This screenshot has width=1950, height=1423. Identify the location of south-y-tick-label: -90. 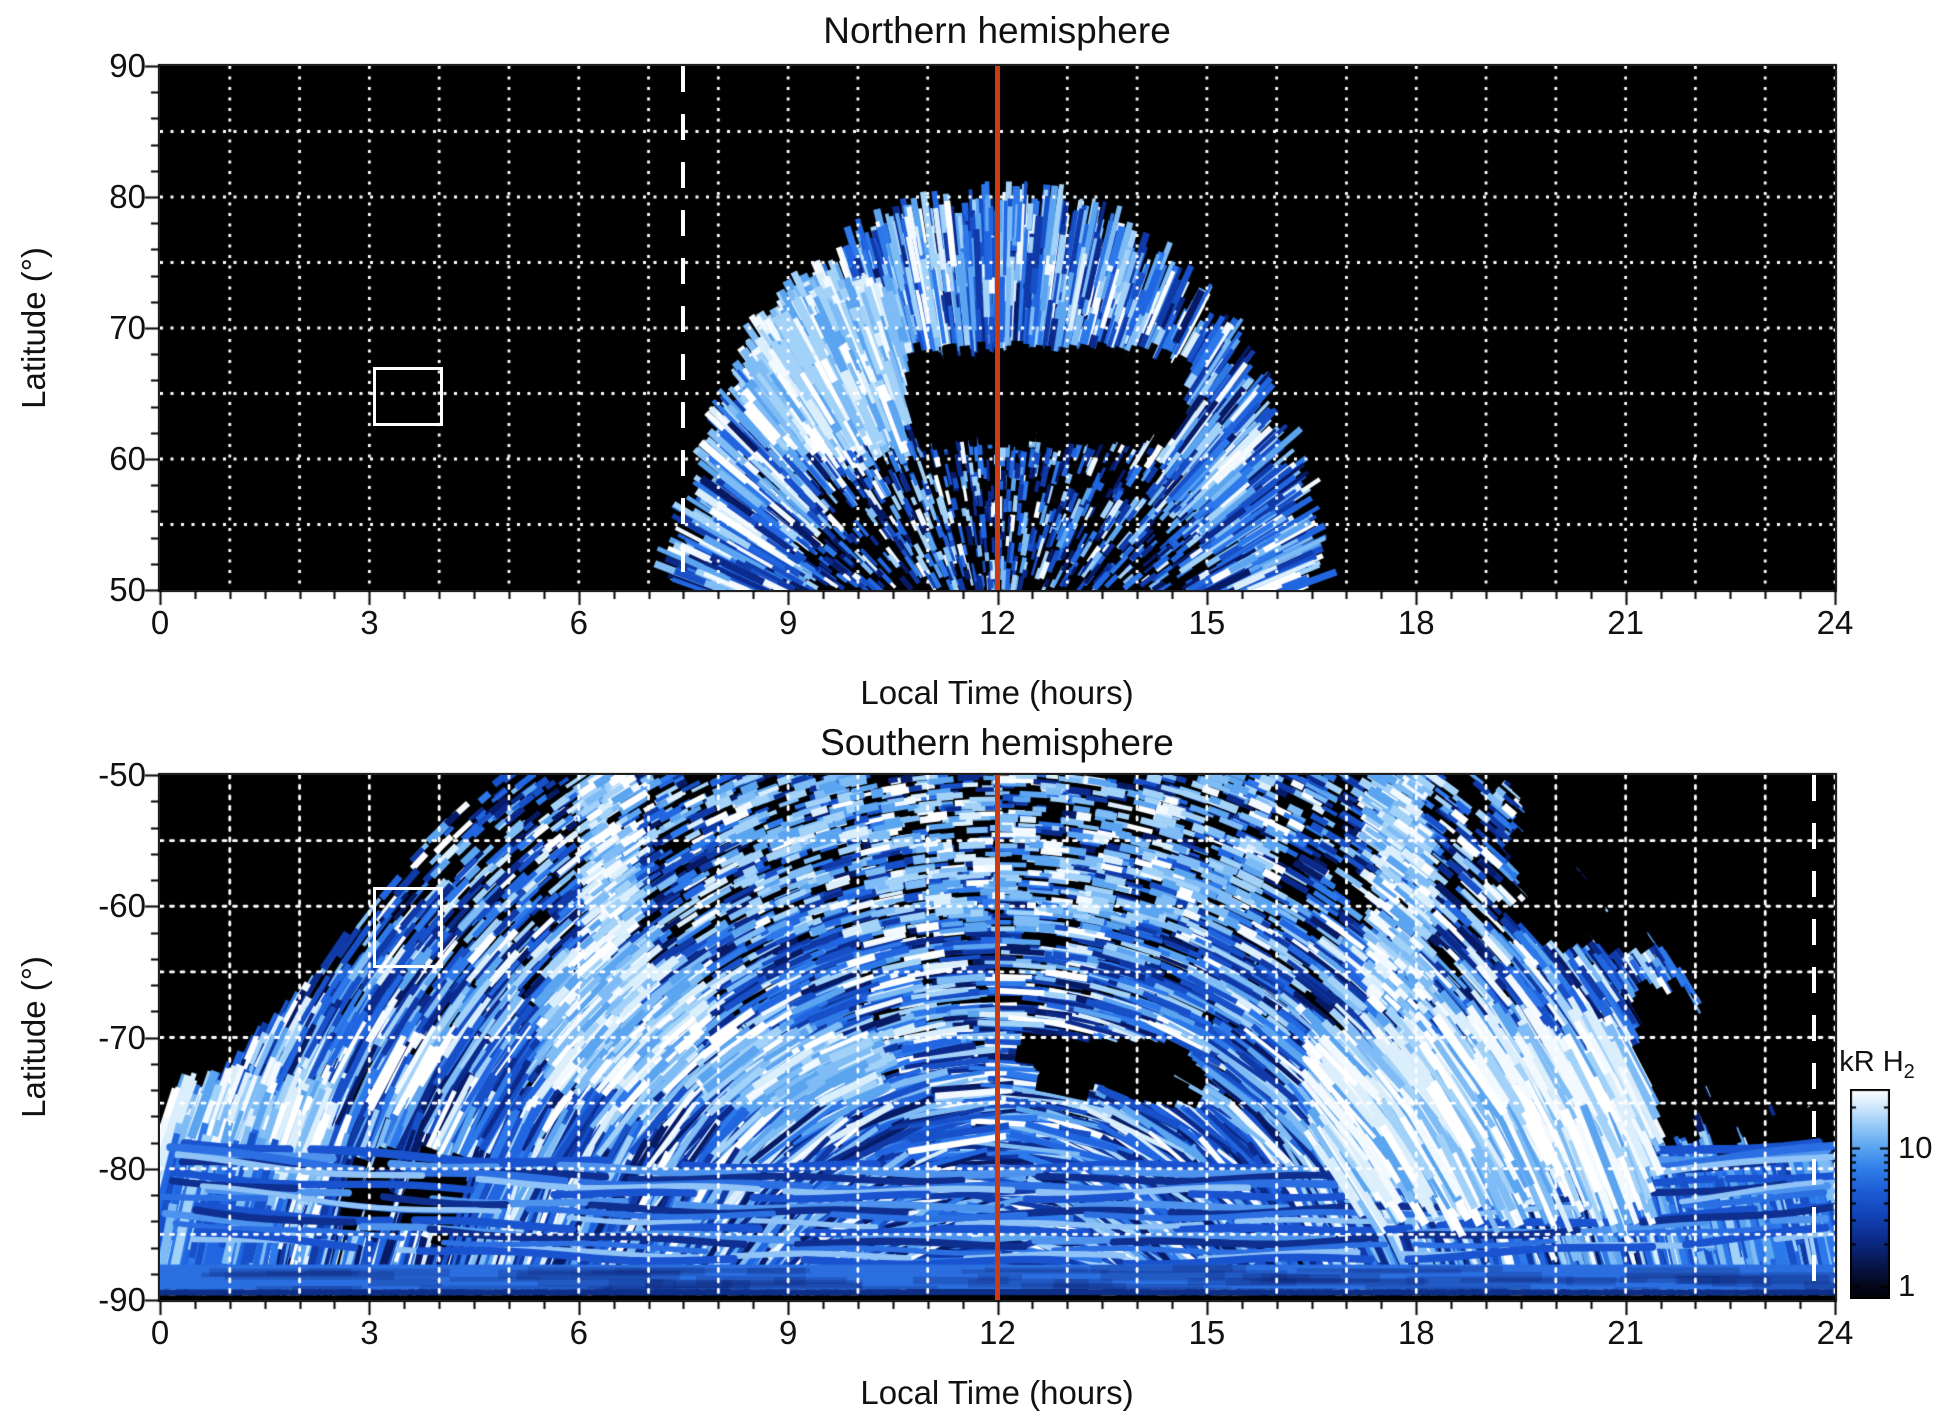
(122, 1299).